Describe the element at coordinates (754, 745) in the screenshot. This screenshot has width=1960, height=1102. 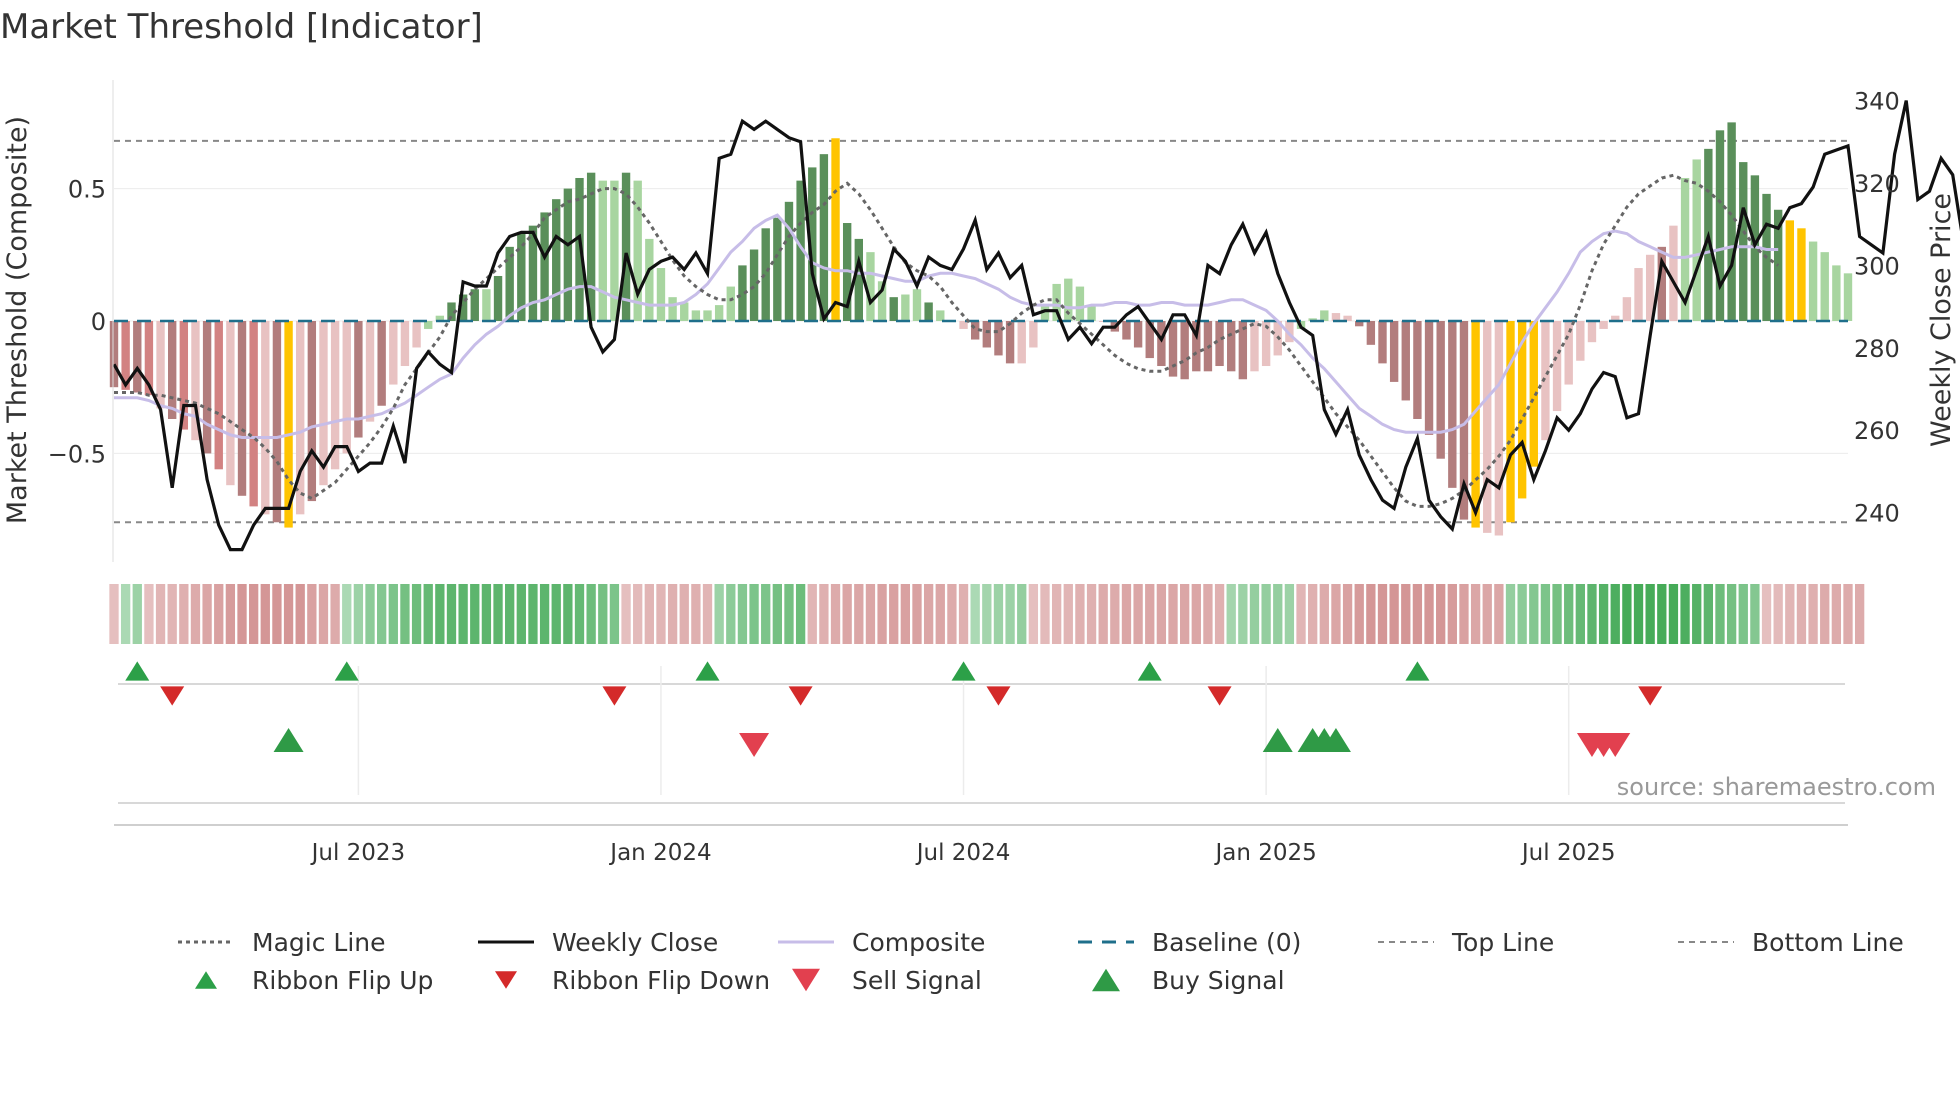
I see `sell-signal-marker` at that location.